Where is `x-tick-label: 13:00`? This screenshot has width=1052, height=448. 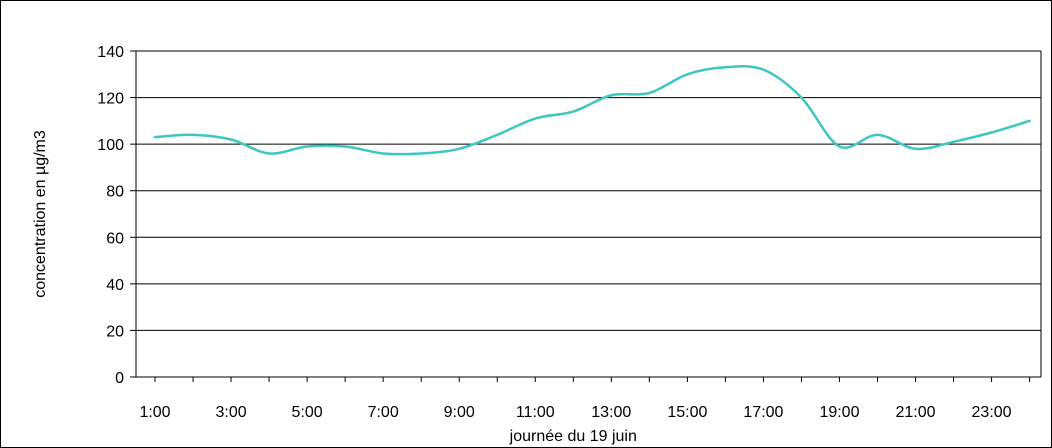 x-tick-label: 13:00 is located at coordinates (611, 412).